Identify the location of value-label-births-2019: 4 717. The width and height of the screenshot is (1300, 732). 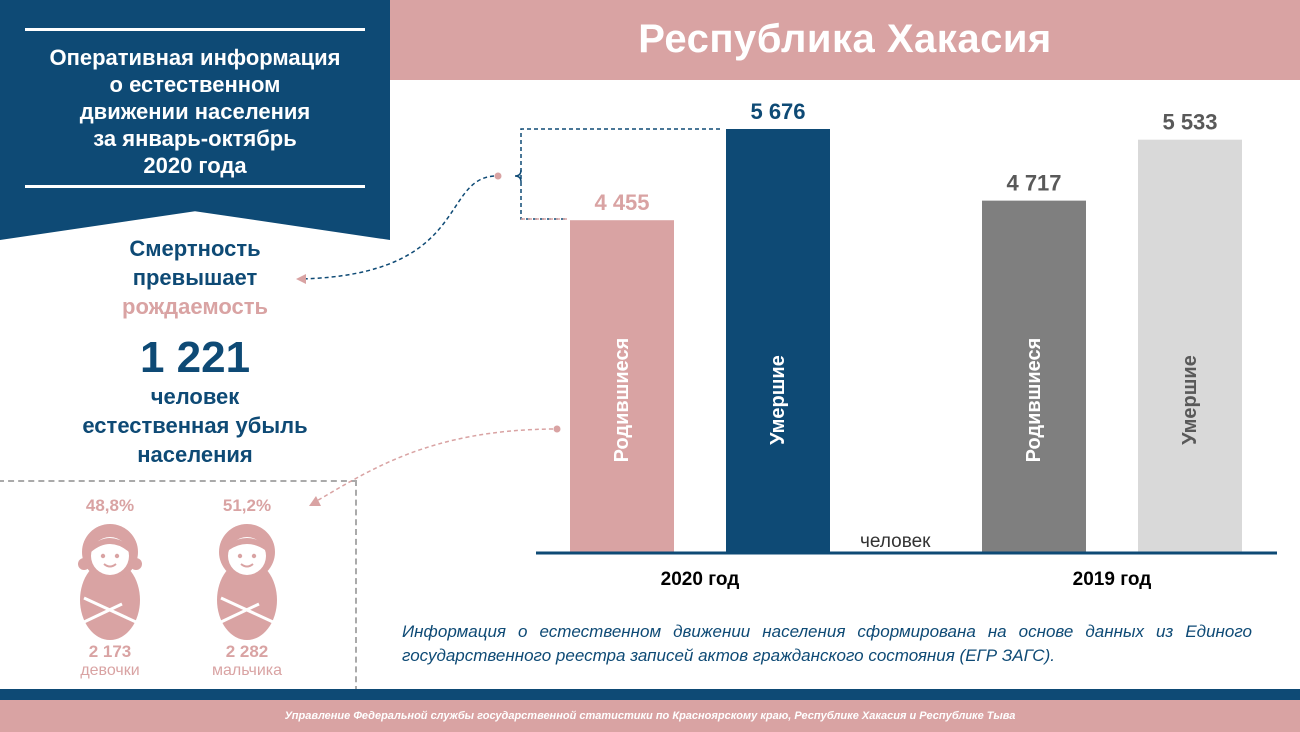
(1033, 183).